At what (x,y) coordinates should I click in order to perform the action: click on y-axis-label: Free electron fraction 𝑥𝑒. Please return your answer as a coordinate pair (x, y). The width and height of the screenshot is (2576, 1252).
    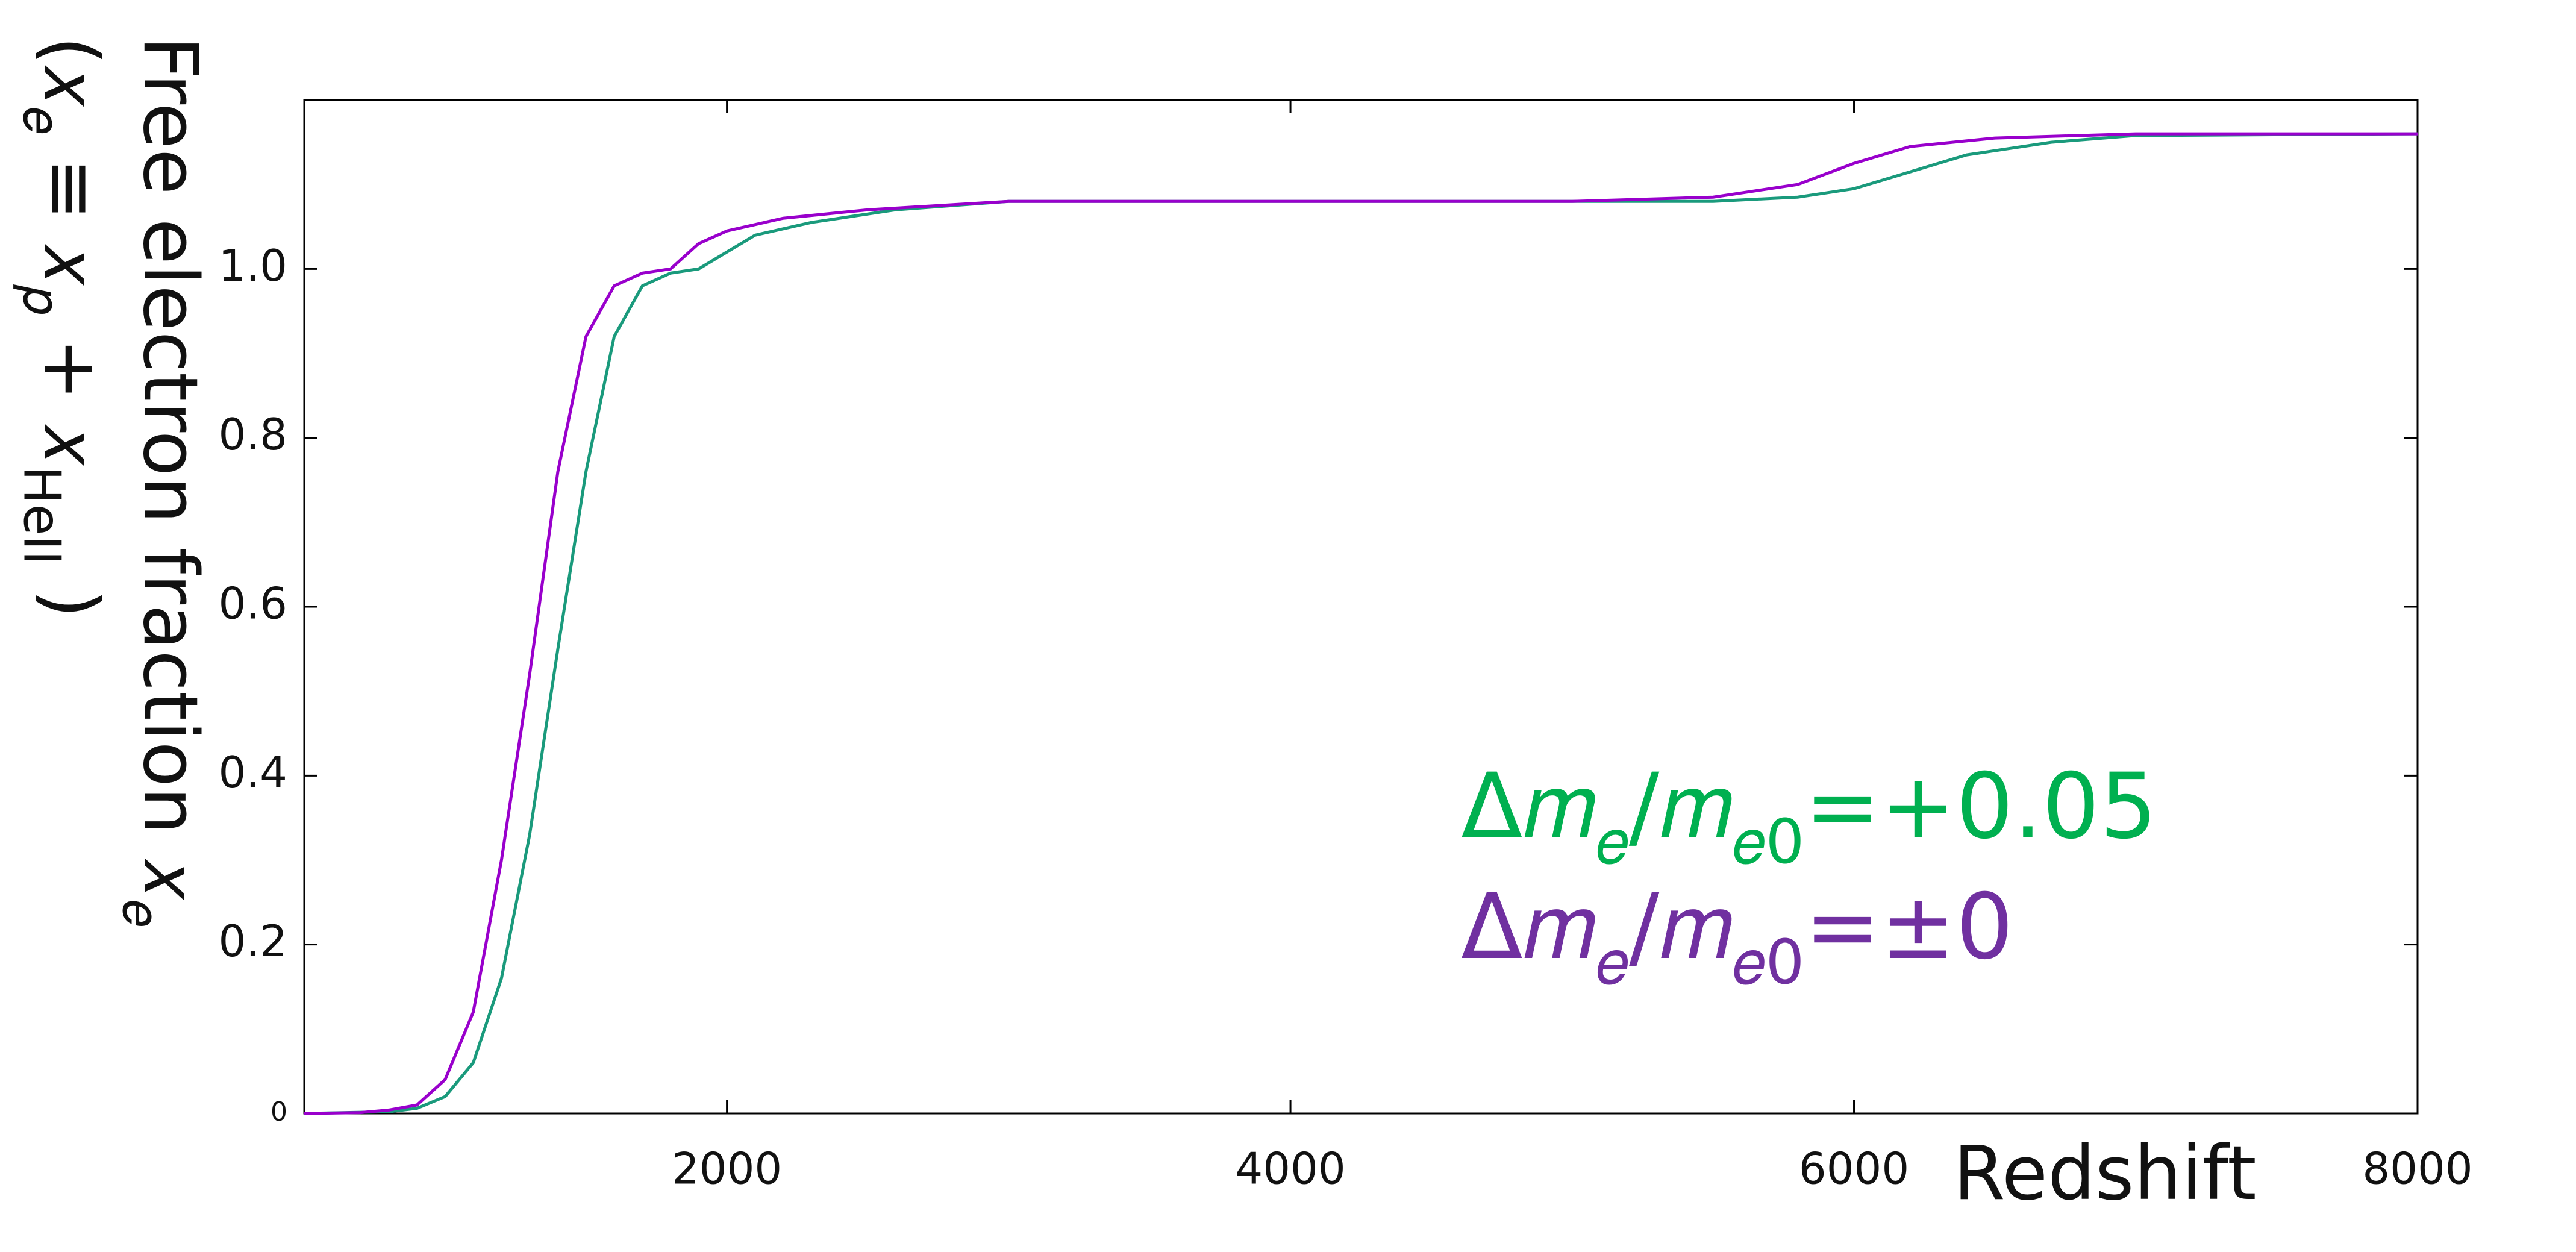
    Looking at the image, I should click on (162, 481).